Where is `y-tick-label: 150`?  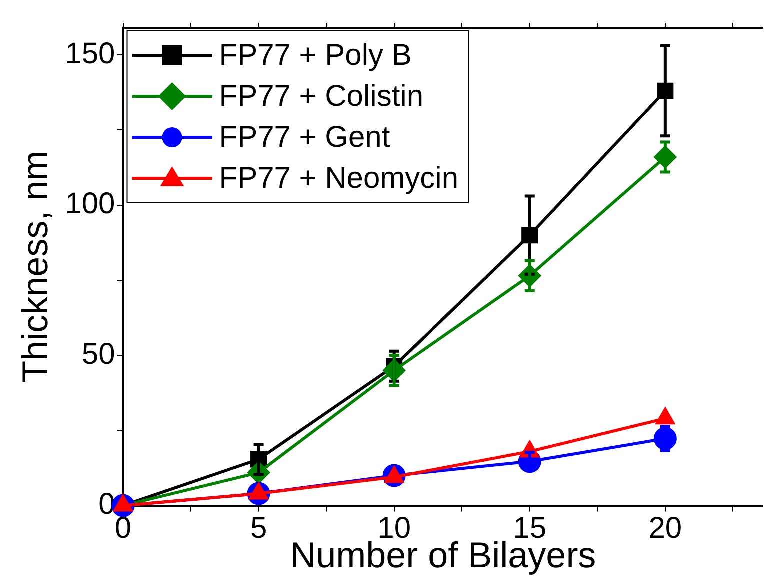 y-tick-label: 150 is located at coordinates (90, 53).